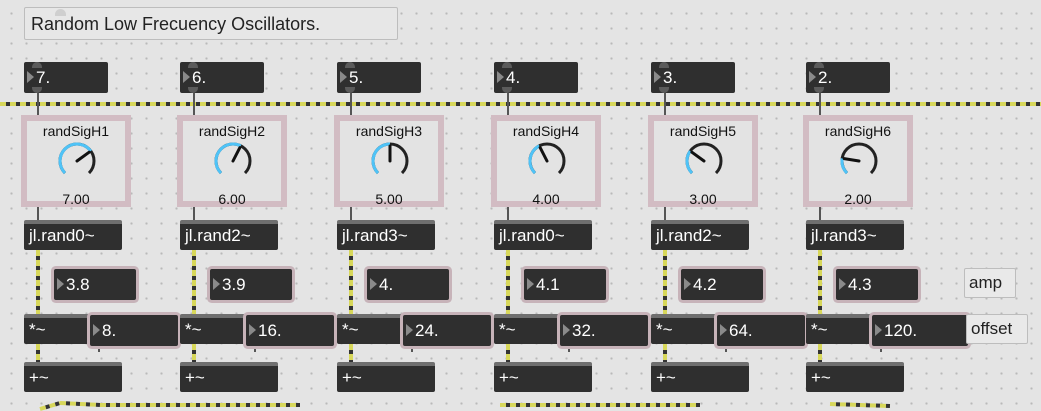 The image size is (1041, 411). Describe the element at coordinates (992, 328) in the screenshot. I see `offset-label-text: offset` at that location.